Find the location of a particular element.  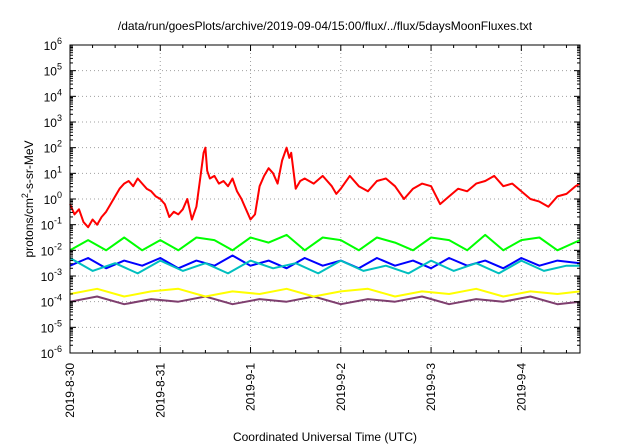

y-tick-label-exponent: 5 is located at coordinates (59, 67).